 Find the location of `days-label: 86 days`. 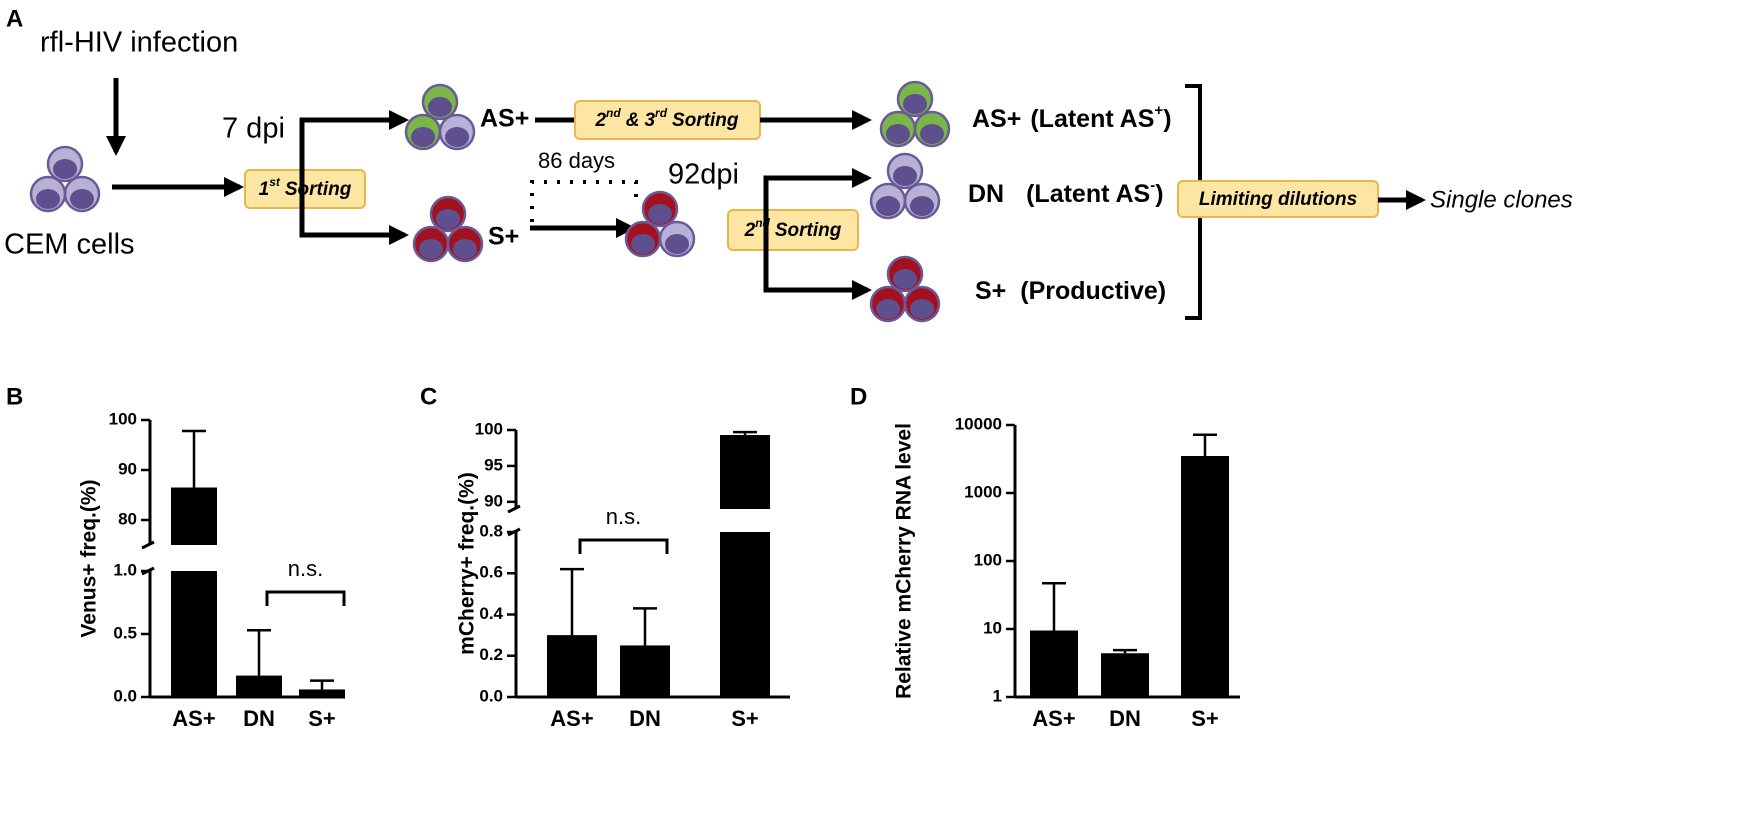

days-label: 86 days is located at coordinates (576, 160).